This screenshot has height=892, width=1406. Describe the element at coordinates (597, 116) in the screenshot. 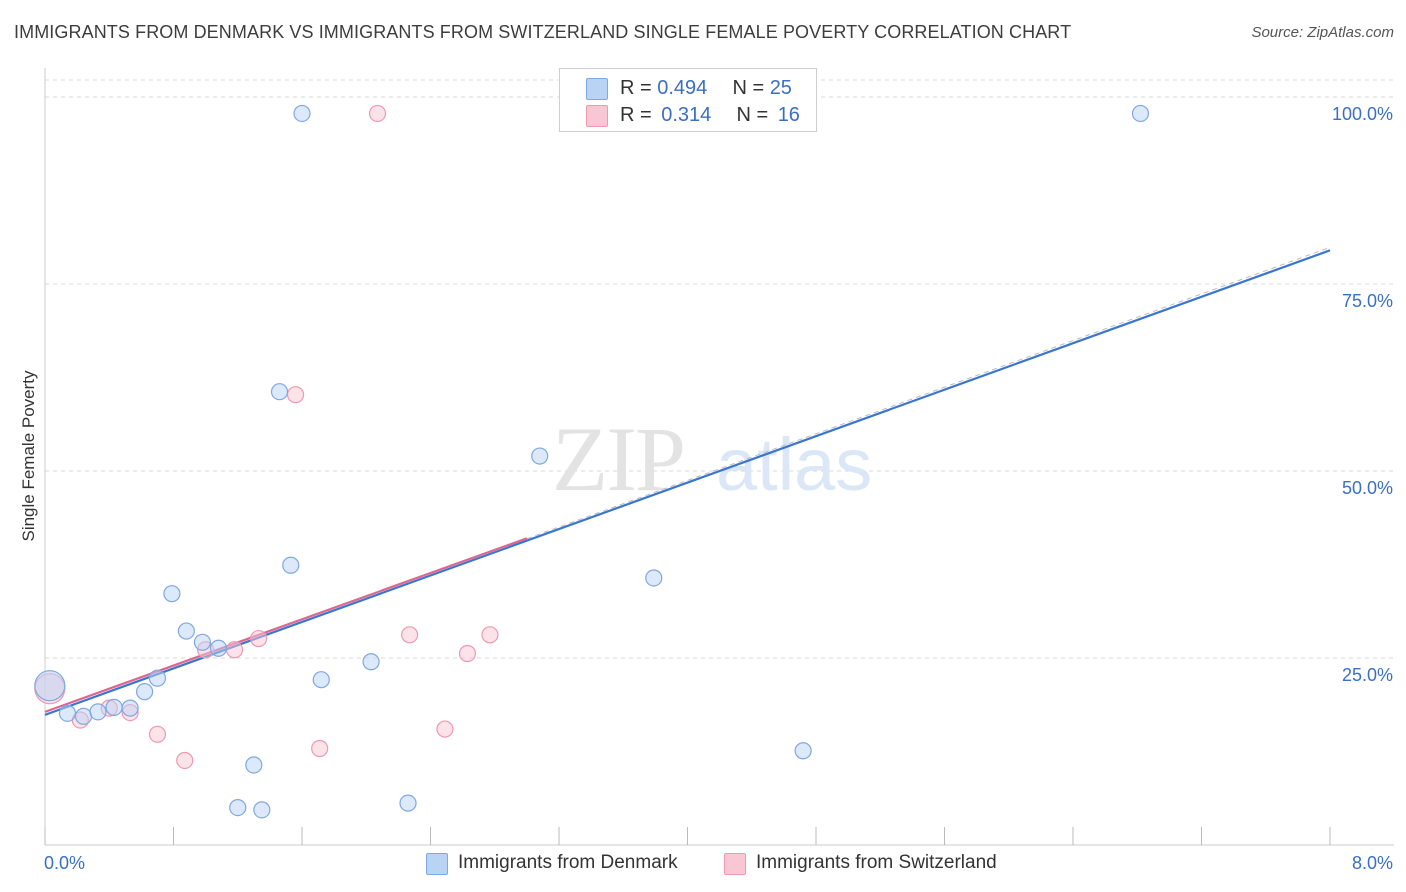

I see `legend-swatch-switzerland` at that location.